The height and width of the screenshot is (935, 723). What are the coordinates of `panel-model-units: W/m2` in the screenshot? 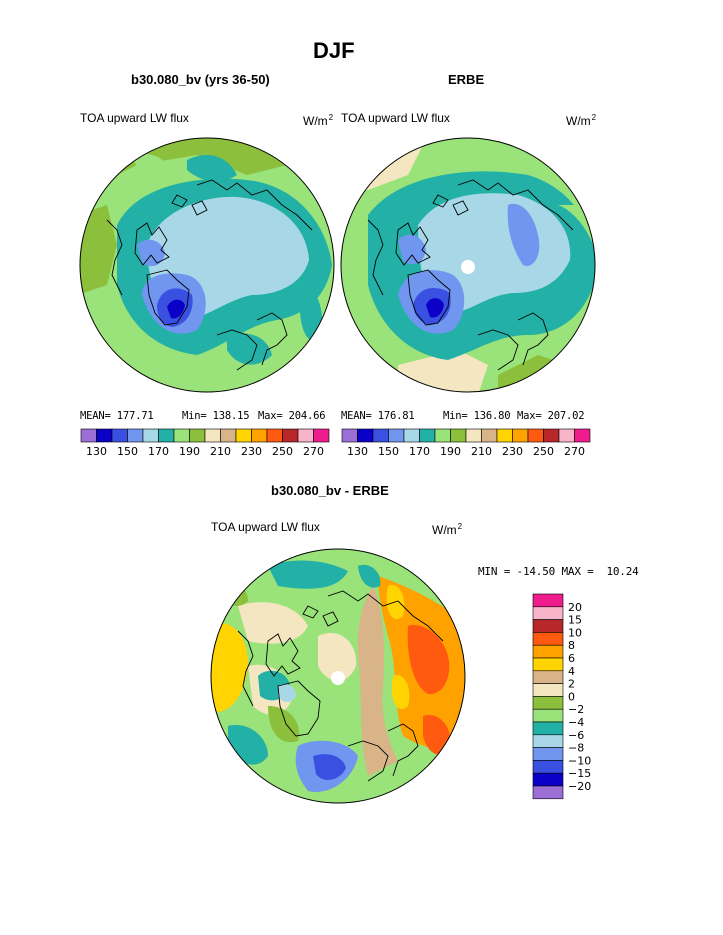 It's located at (318, 120).